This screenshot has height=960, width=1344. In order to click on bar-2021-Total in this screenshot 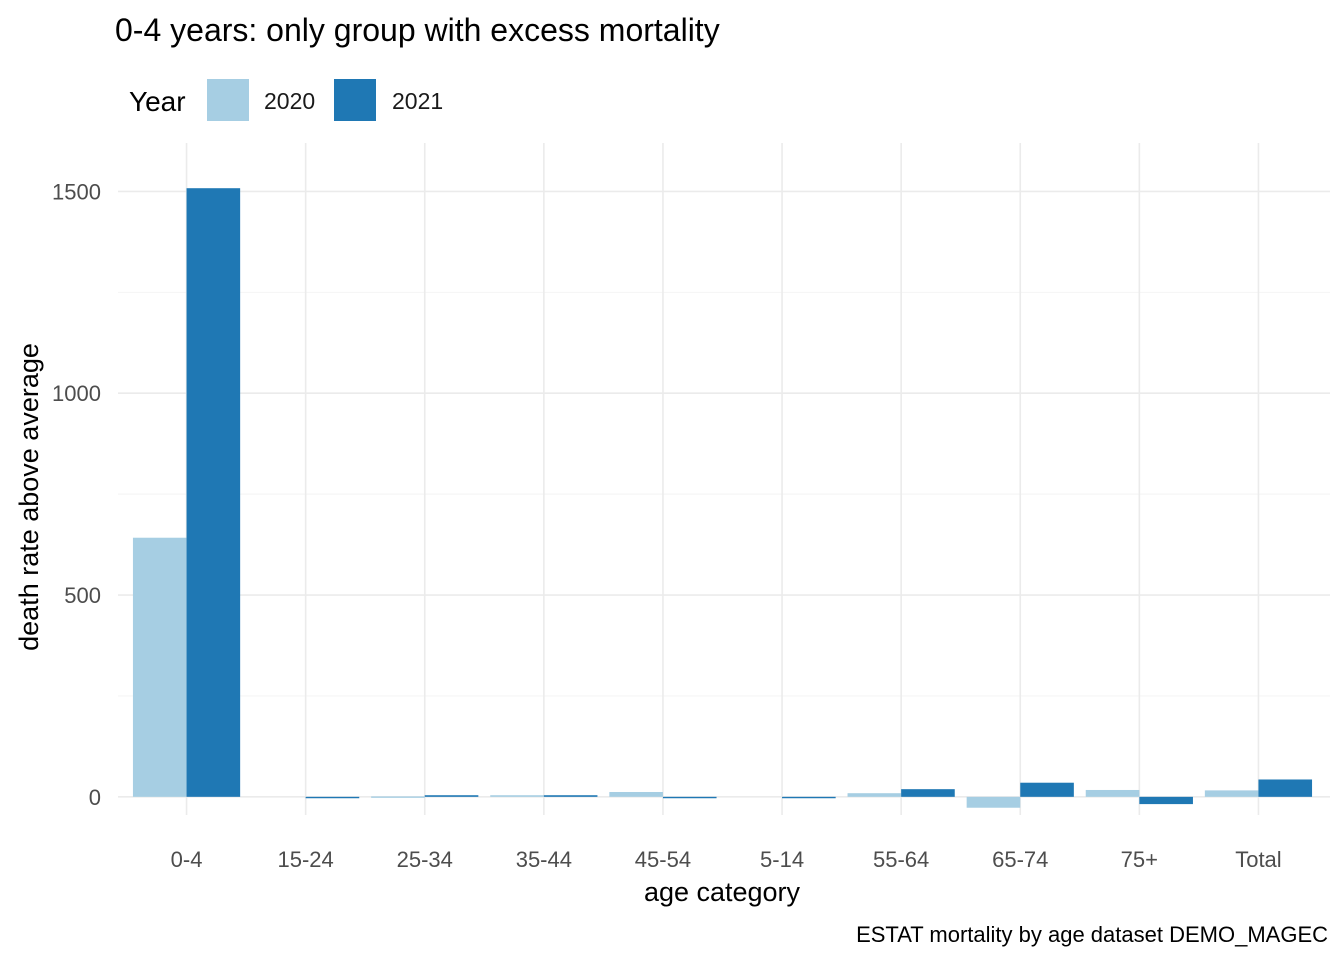, I will do `click(1285, 788)`.